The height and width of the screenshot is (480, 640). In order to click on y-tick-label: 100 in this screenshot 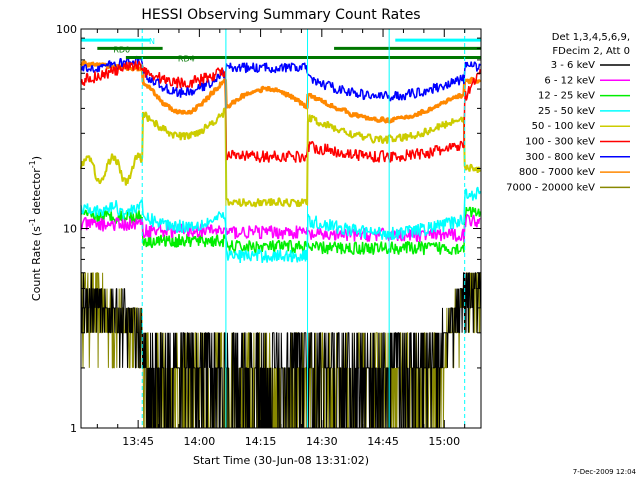, I will do `click(66, 29)`.